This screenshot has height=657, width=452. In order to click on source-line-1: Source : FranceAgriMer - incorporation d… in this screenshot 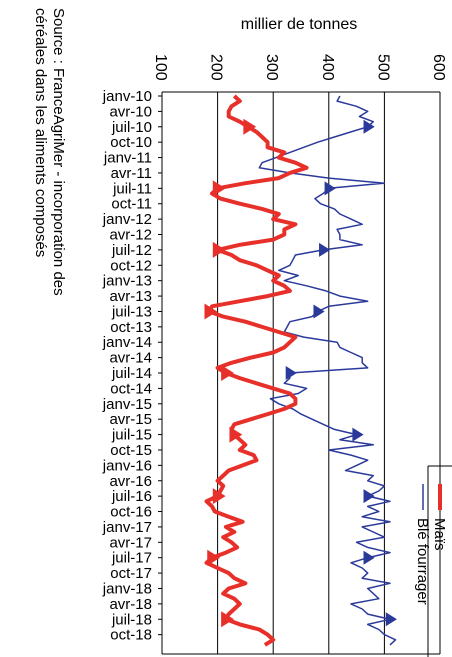, I will do `click(58, 152)`.